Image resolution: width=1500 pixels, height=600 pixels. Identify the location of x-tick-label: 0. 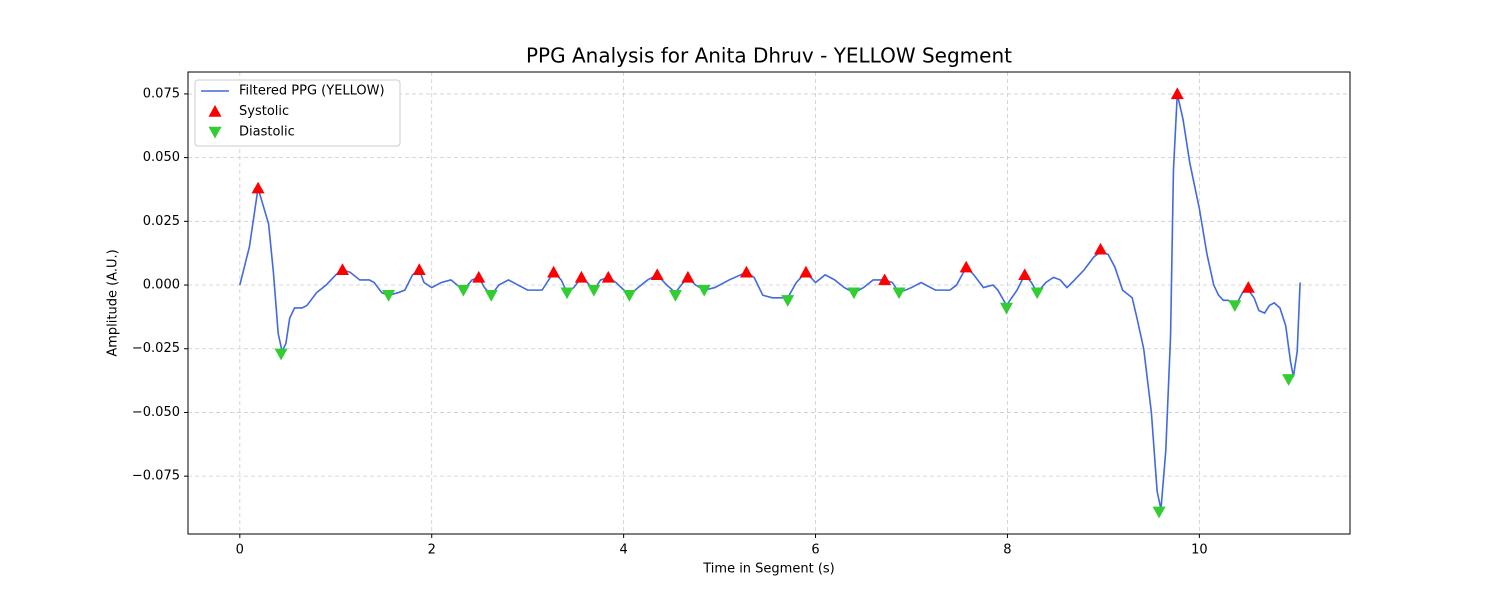
(240, 550).